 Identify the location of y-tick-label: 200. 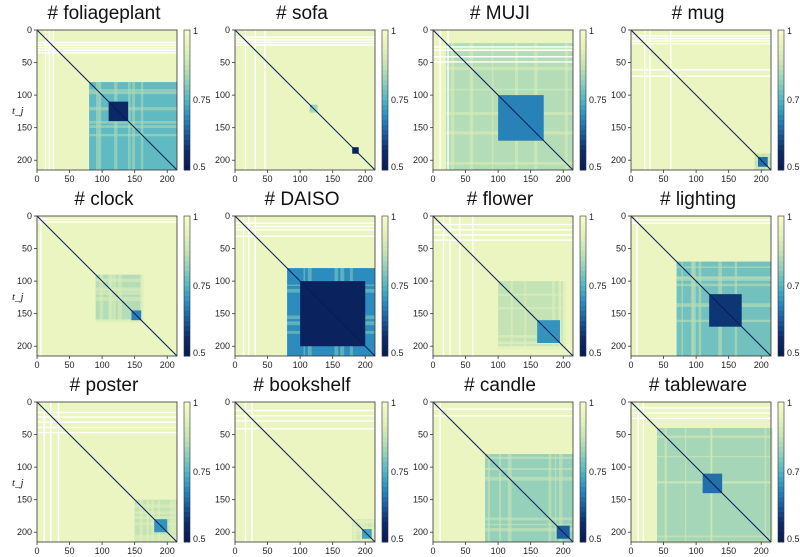
(222, 160).